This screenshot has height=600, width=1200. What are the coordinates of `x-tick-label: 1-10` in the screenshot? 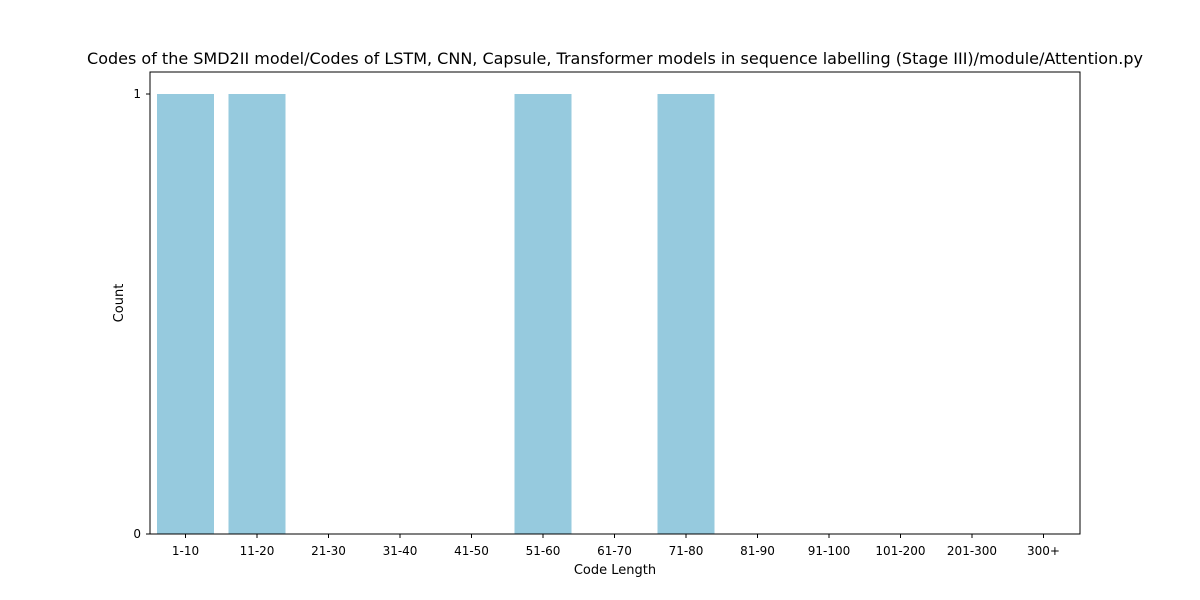 It's located at (185, 551).